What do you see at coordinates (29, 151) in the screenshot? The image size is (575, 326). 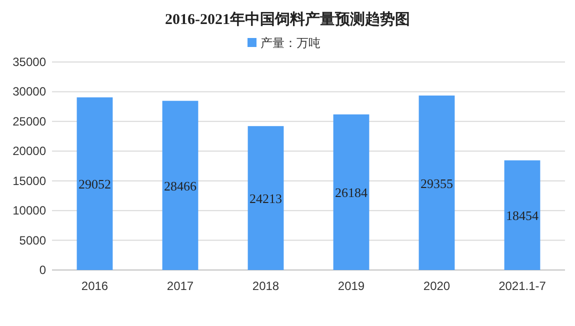 I see `y-tick-label: 20000` at bounding box center [29, 151].